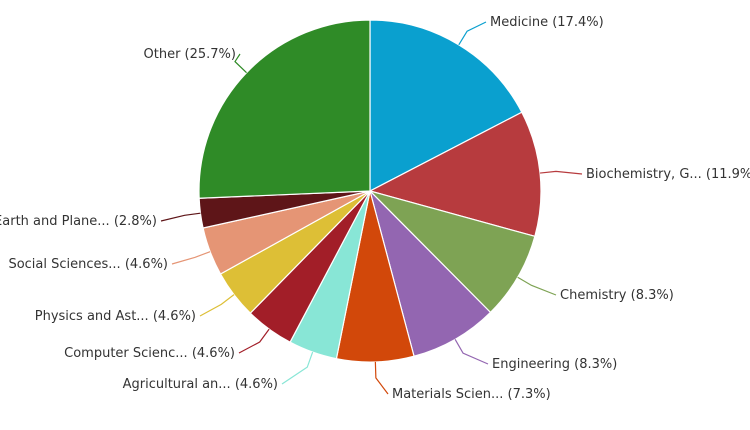 This screenshot has height=430, width=750. What do you see at coordinates (254, 341) in the screenshot?
I see `leader-line-computer-scienc` at bounding box center [254, 341].